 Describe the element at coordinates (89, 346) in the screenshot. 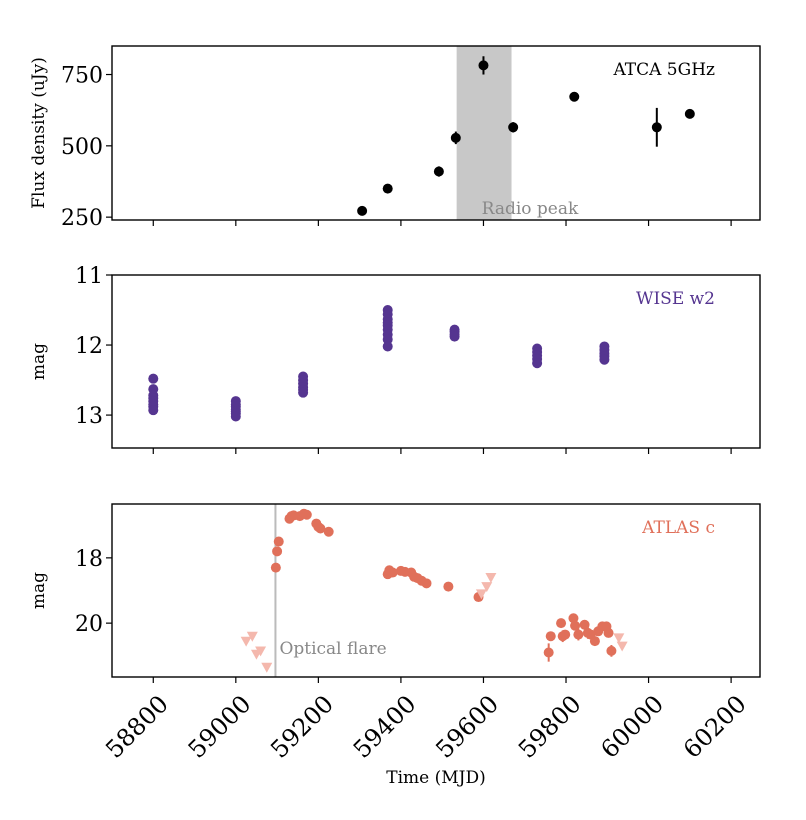

I see `wise-y-tick-label: 12` at that location.